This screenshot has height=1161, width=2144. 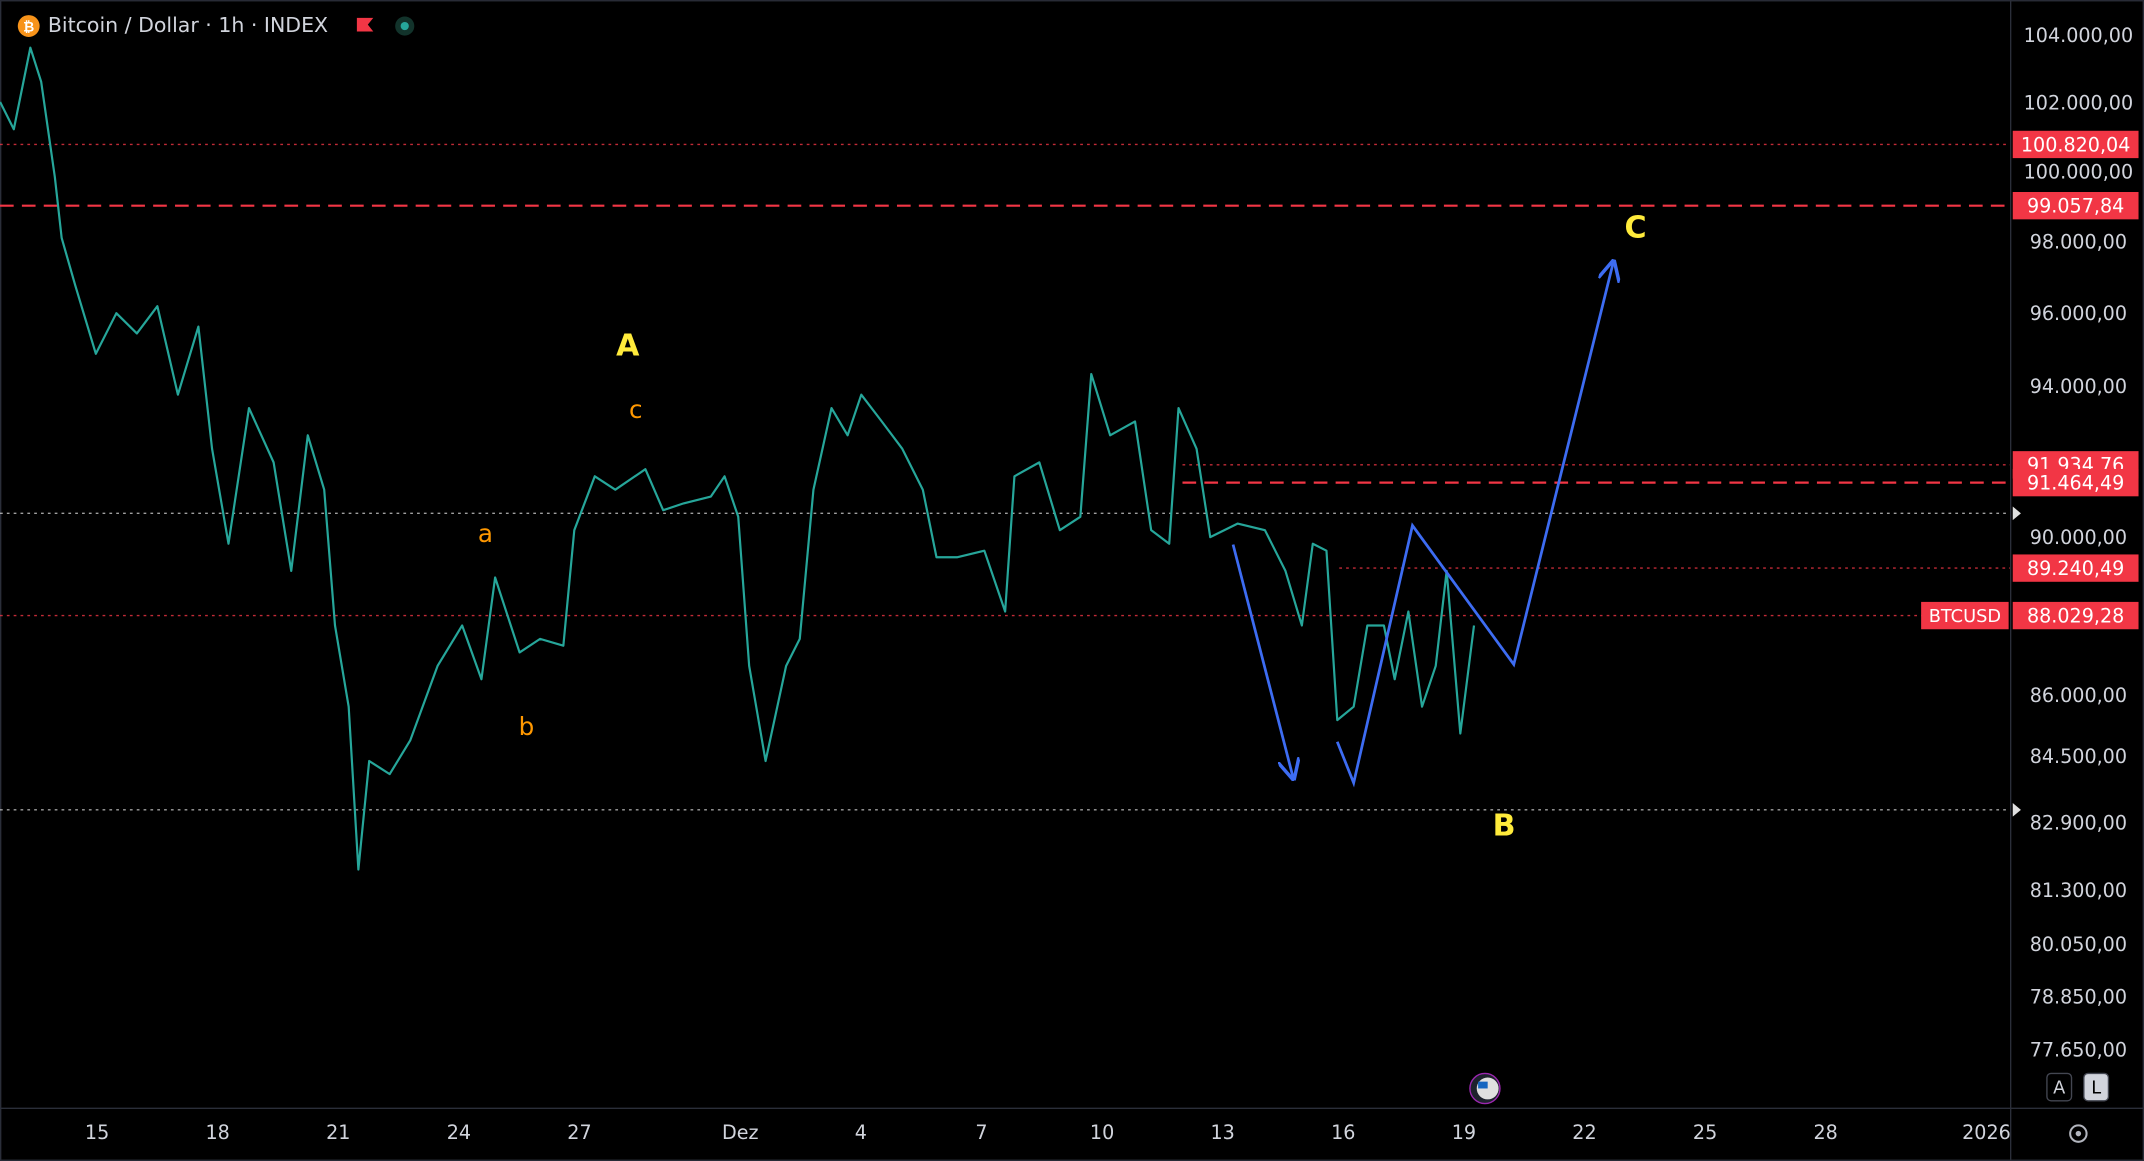 What do you see at coordinates (981, 1132) in the screenshot?
I see `x-tick-label: 7` at bounding box center [981, 1132].